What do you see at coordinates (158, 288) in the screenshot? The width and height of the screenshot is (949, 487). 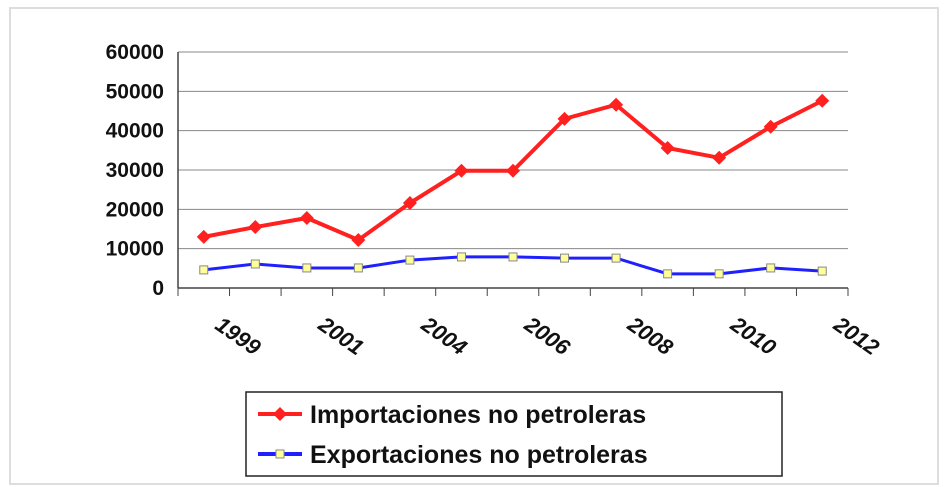 I see `y-tick-label: 0` at bounding box center [158, 288].